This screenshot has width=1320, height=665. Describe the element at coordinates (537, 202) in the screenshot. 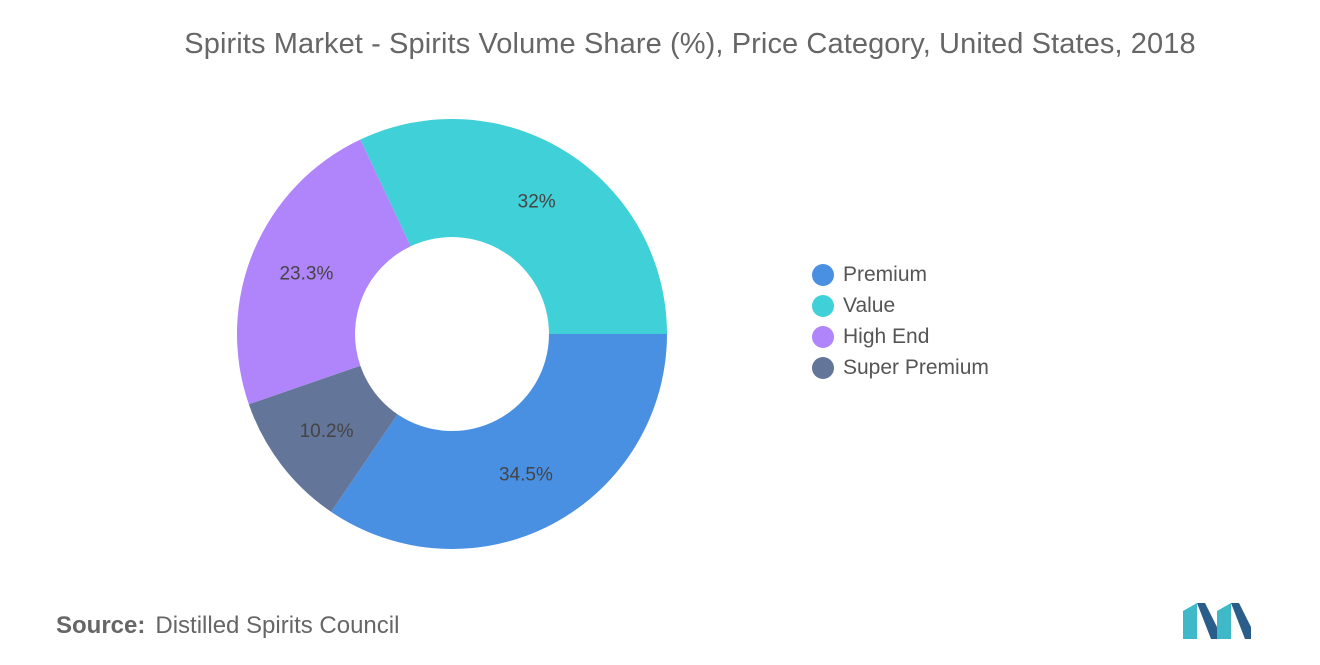

I see `slice-label: 32%` at that location.